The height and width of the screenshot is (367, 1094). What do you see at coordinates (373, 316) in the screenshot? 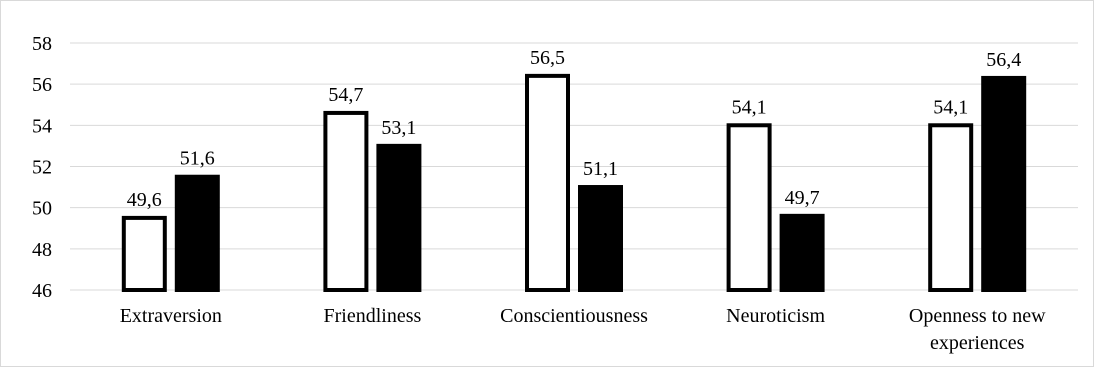
I see `x-category-label: Friendliness` at bounding box center [373, 316].